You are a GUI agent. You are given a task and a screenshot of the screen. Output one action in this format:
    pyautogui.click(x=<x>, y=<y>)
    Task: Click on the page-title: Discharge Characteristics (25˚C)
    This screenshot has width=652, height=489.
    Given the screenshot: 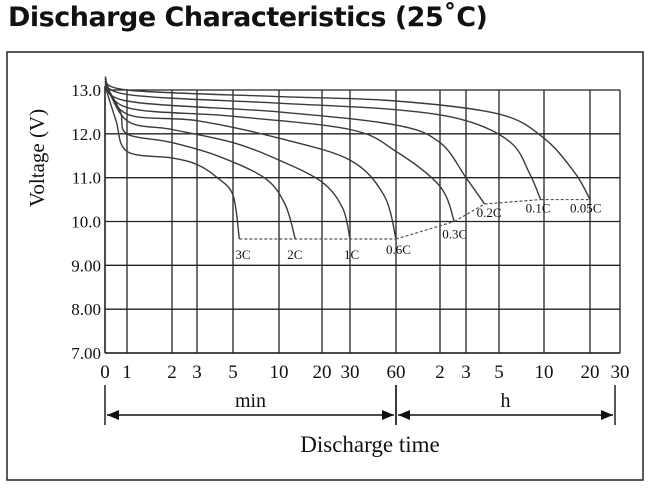 What is the action you would take?
    pyautogui.click(x=248, y=17)
    